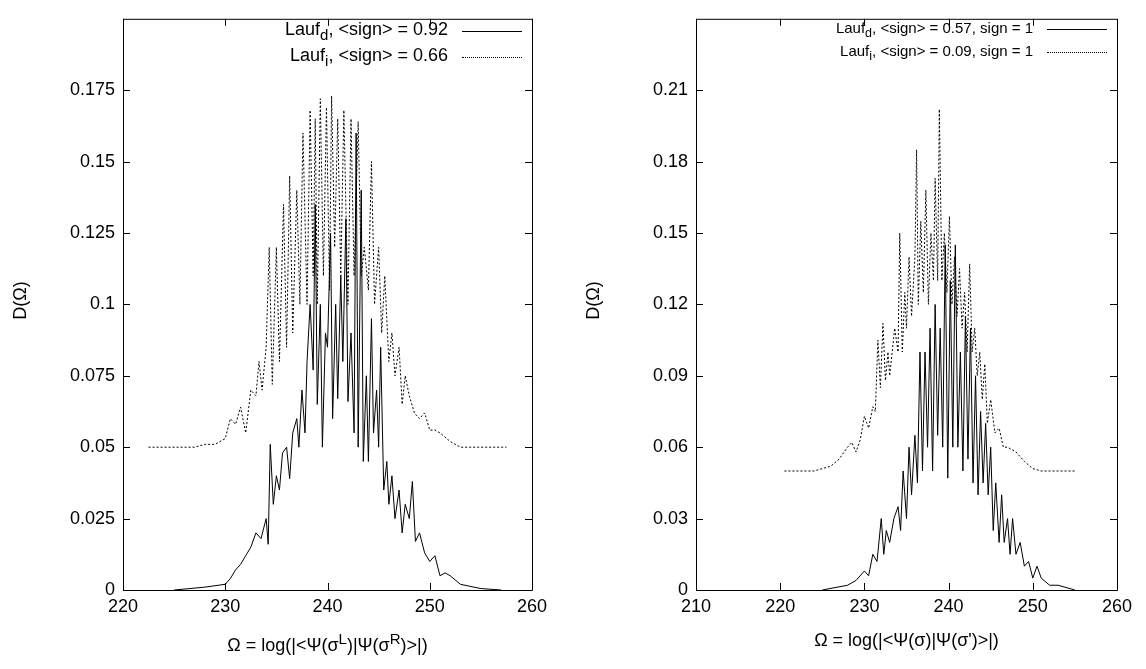 This screenshot has height=669, width=1146. I want to click on y-tick-label: 0.12, so click(670, 303).